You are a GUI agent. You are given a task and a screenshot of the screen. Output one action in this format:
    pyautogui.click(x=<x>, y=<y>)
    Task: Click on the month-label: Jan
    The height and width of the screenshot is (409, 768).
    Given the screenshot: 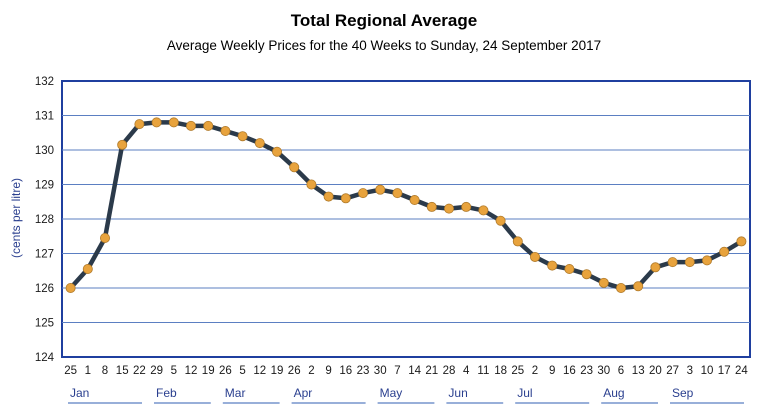 What is the action you would take?
    pyautogui.click(x=79, y=393)
    